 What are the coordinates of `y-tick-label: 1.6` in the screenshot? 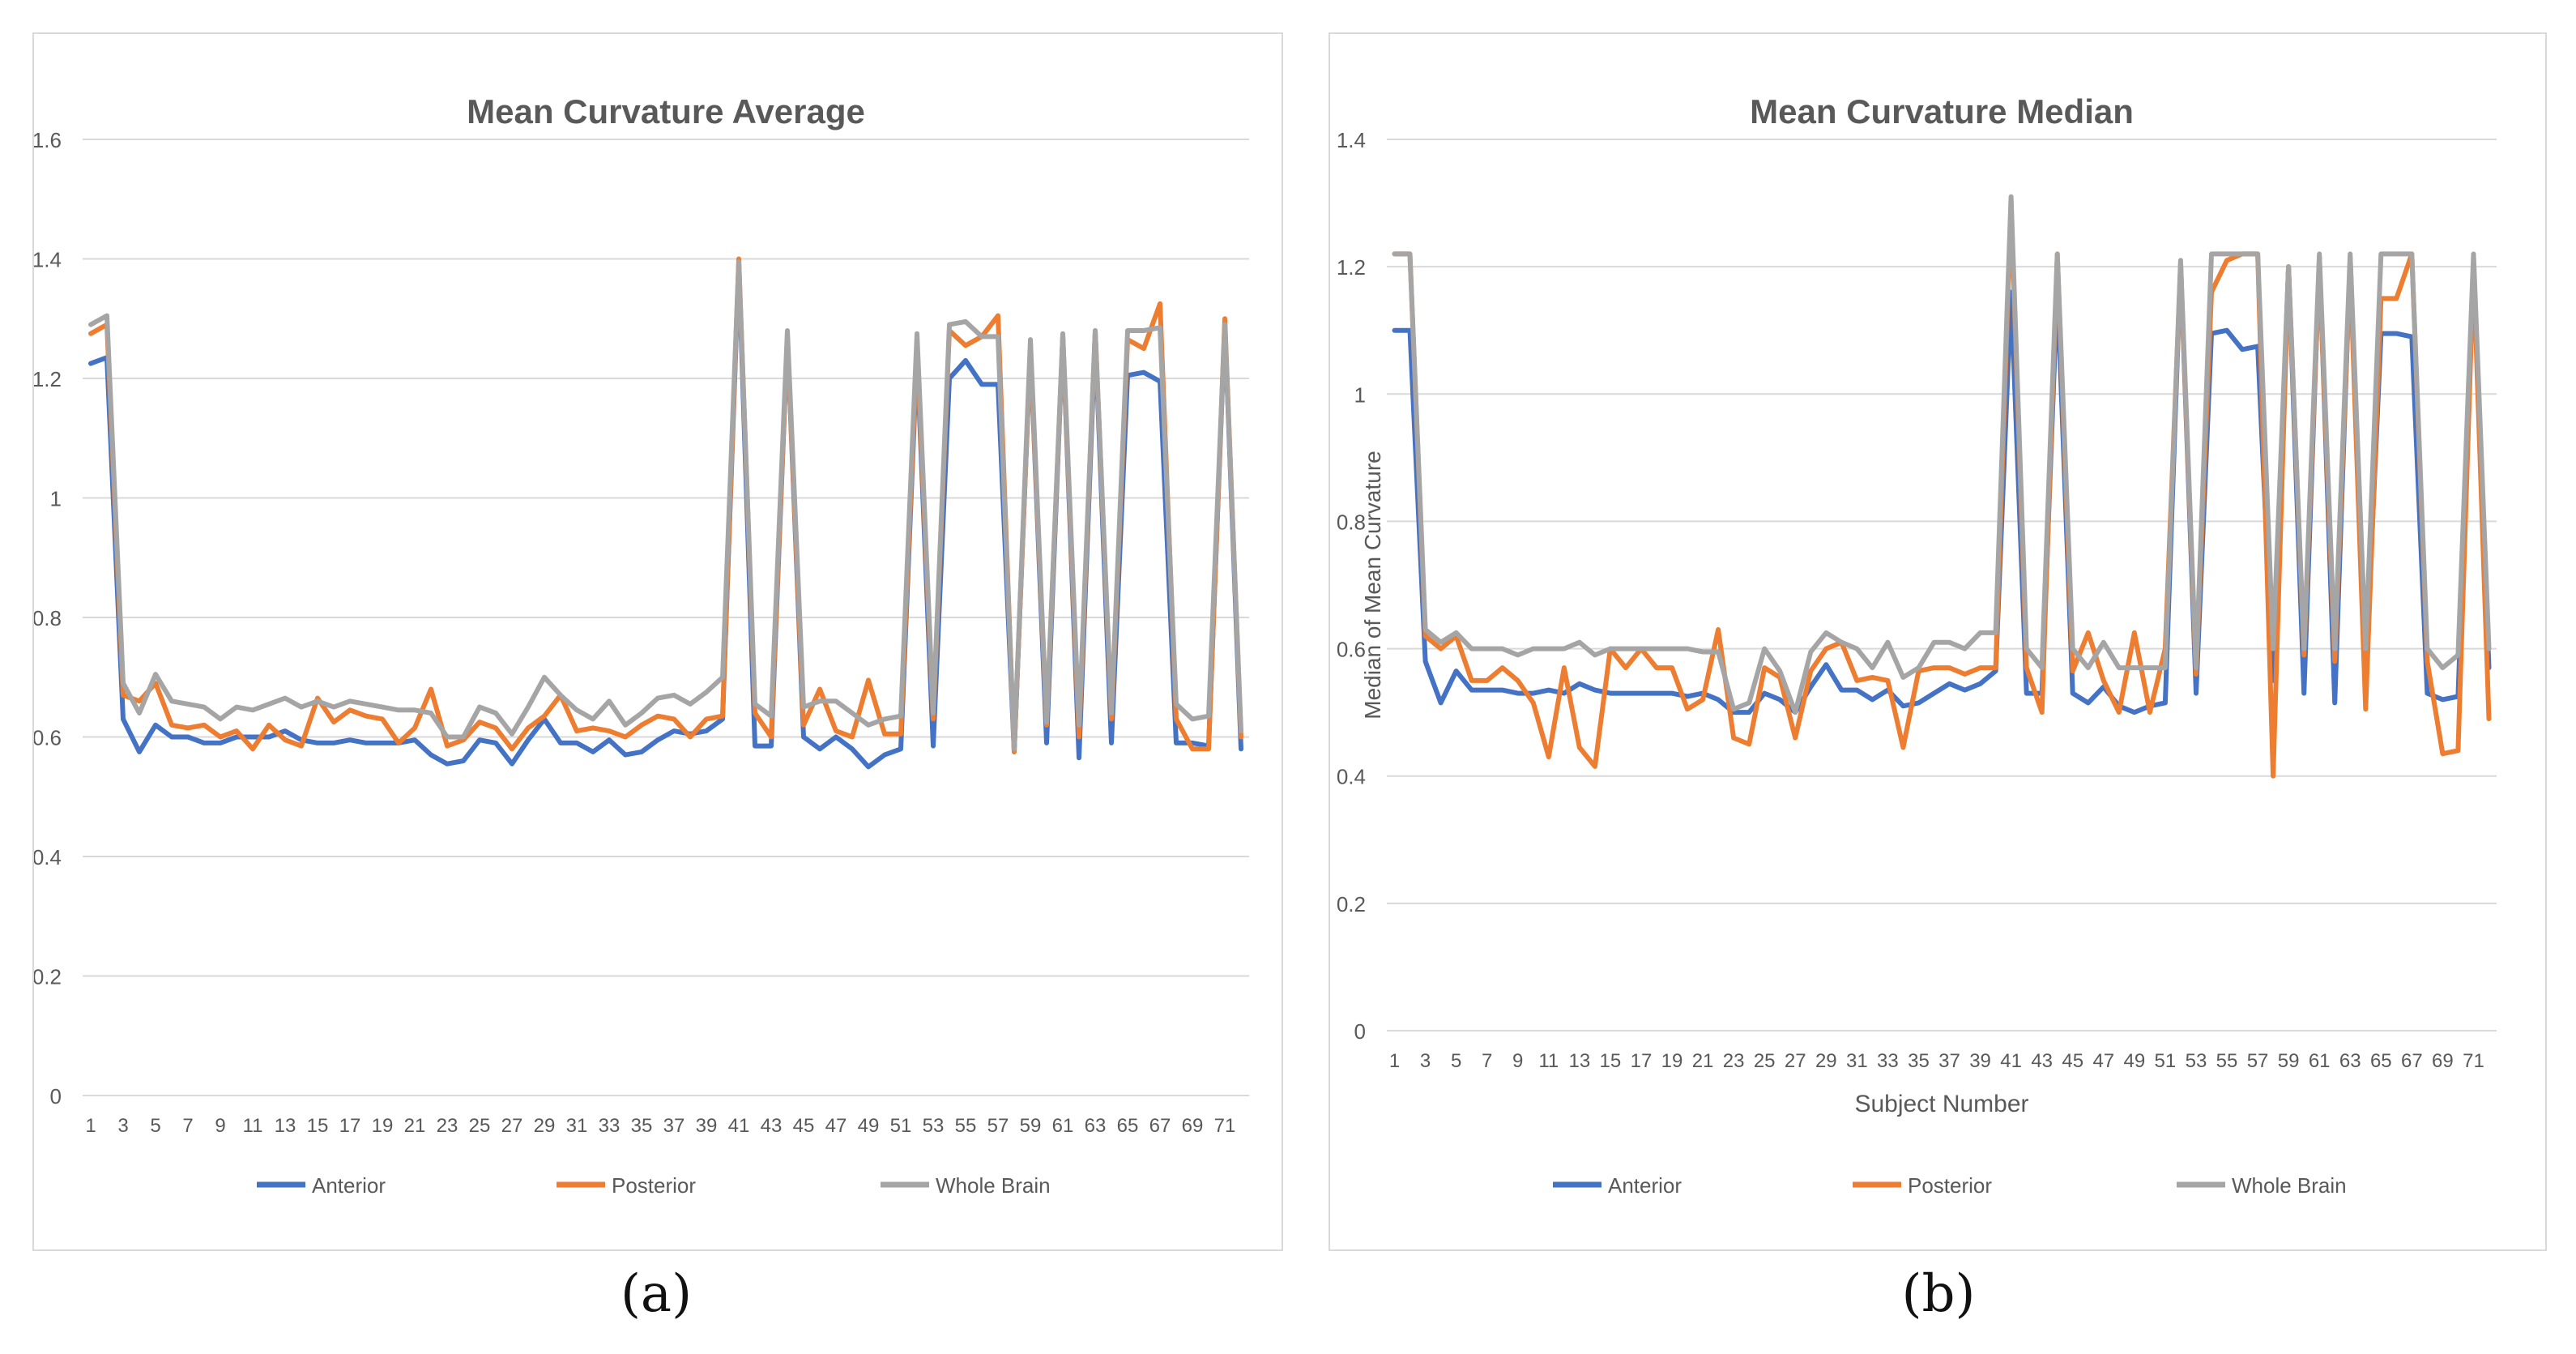 It's located at (48, 140).